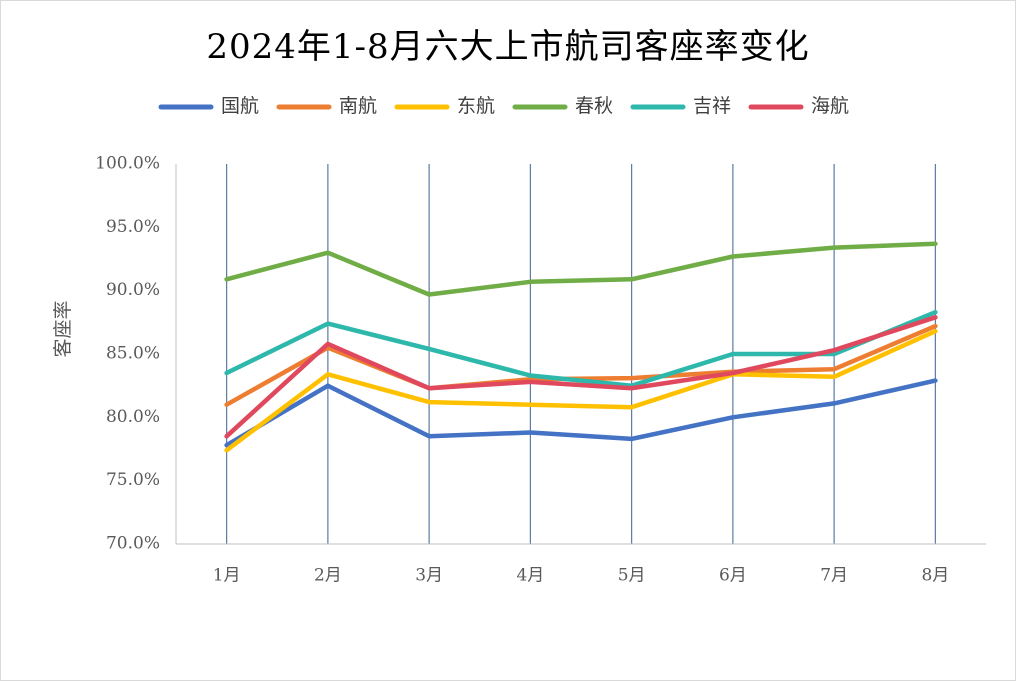  I want to click on y-tick-label: 80.0%, so click(133, 417).